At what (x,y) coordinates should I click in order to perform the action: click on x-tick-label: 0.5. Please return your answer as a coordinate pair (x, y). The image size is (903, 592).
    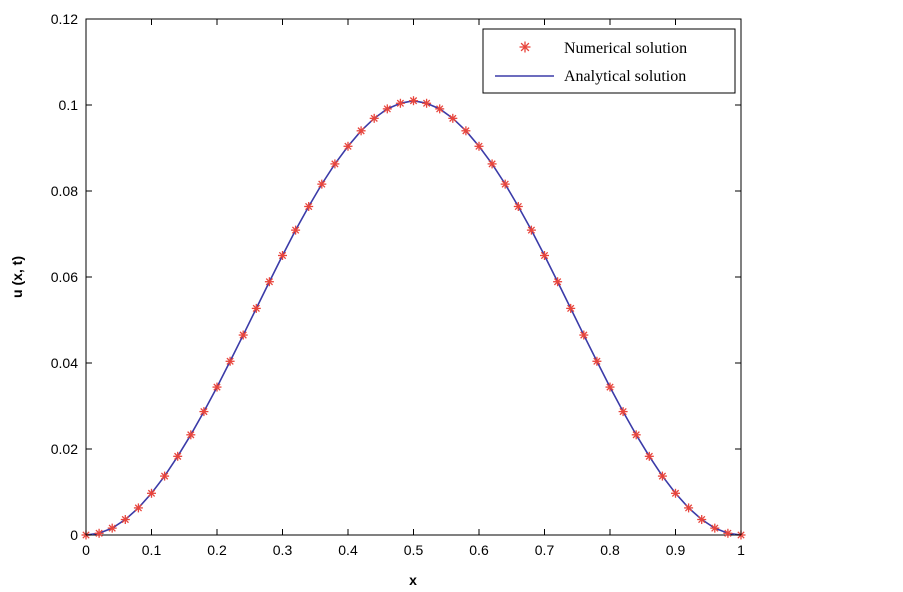
    Looking at the image, I should click on (414, 550).